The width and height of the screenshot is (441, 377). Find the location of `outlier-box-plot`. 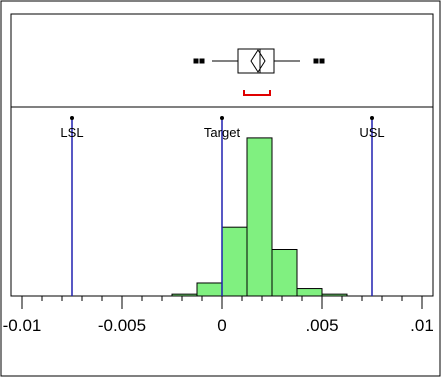

outlier-box-plot is located at coordinates (259, 72).